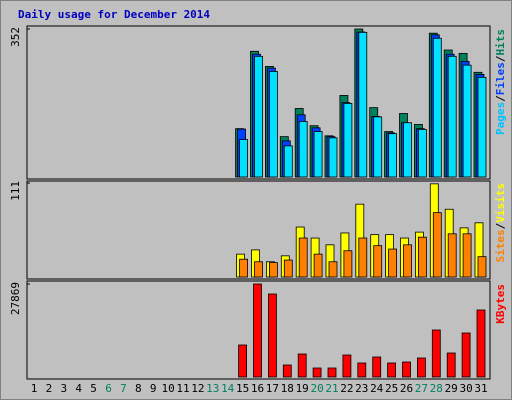 The width and height of the screenshot is (512, 400). Describe the element at coordinates (242, 388) in the screenshot. I see `x-tick-label: 15` at that location.